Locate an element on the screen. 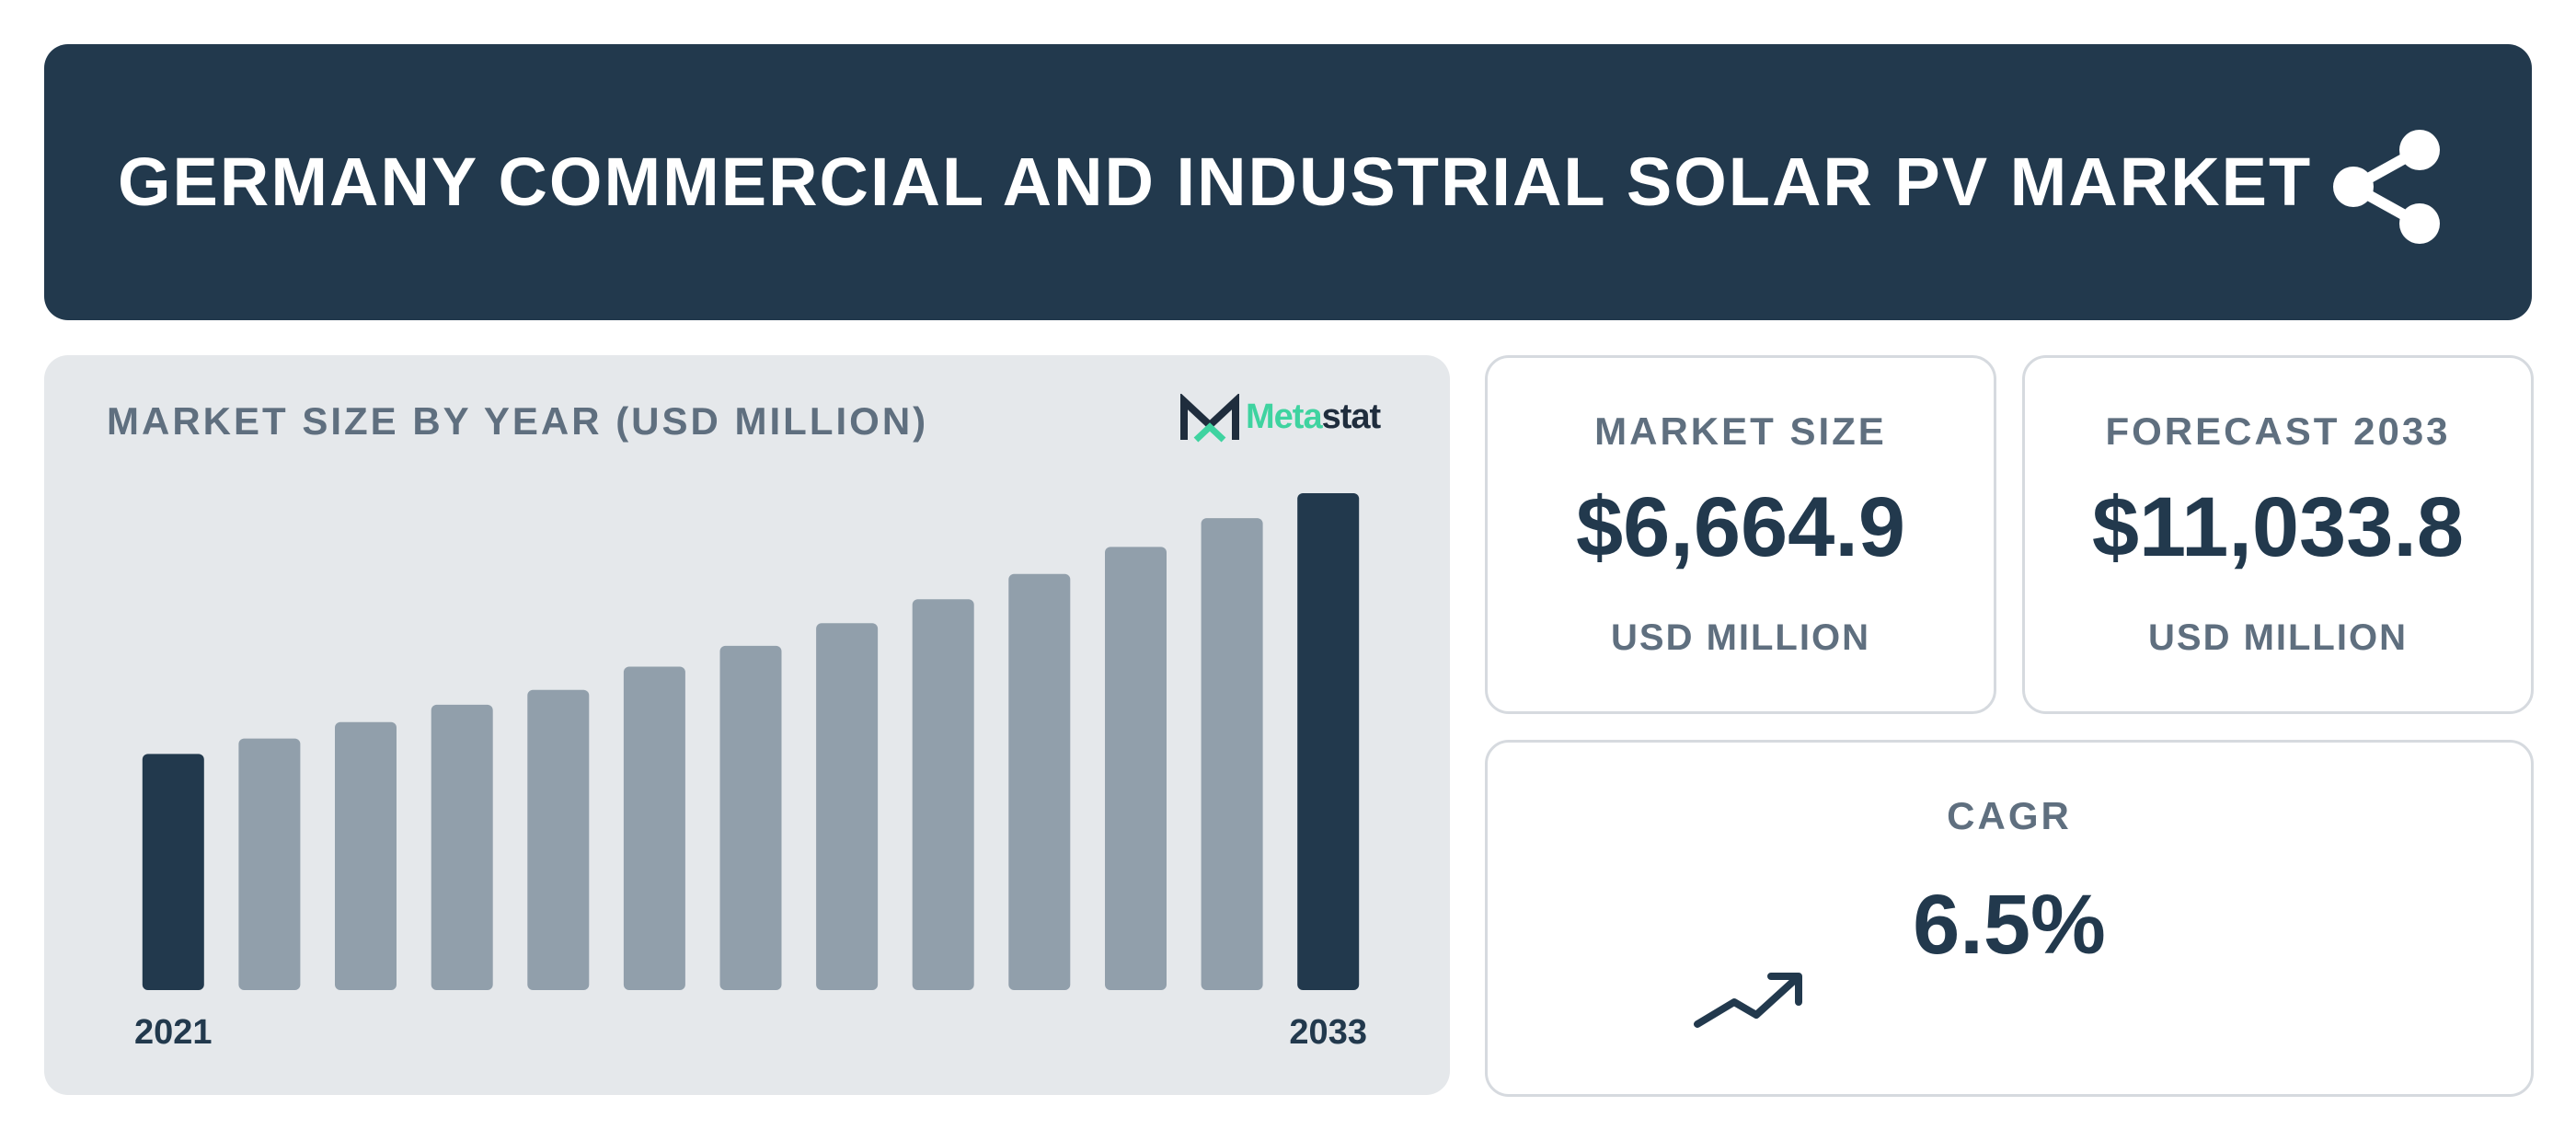  bar-2030 is located at coordinates (1039, 782).